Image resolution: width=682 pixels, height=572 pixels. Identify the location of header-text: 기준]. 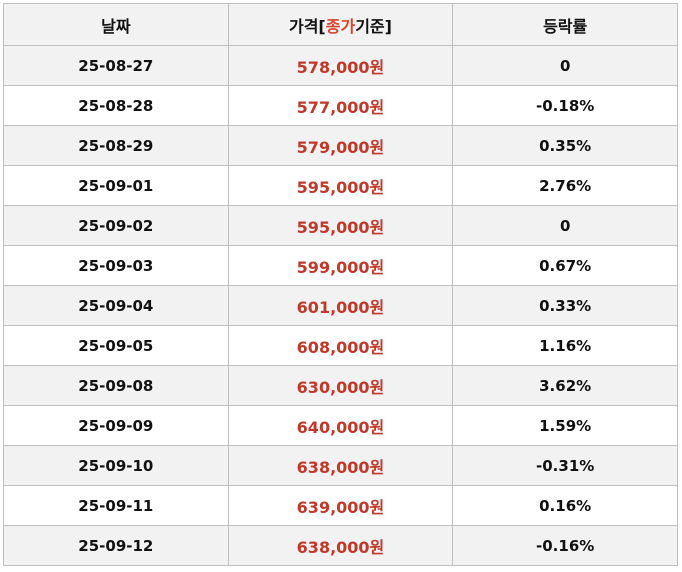
(373, 26).